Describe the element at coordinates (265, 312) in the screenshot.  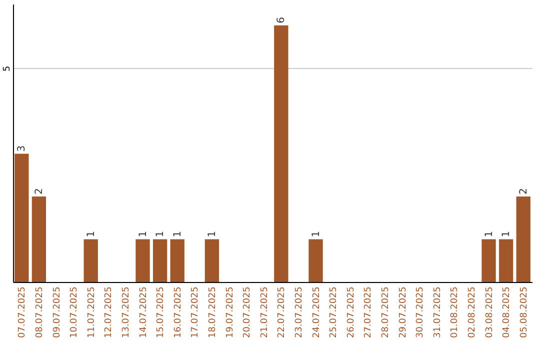
I see `x-tick-label: 21.07.2025` at that location.